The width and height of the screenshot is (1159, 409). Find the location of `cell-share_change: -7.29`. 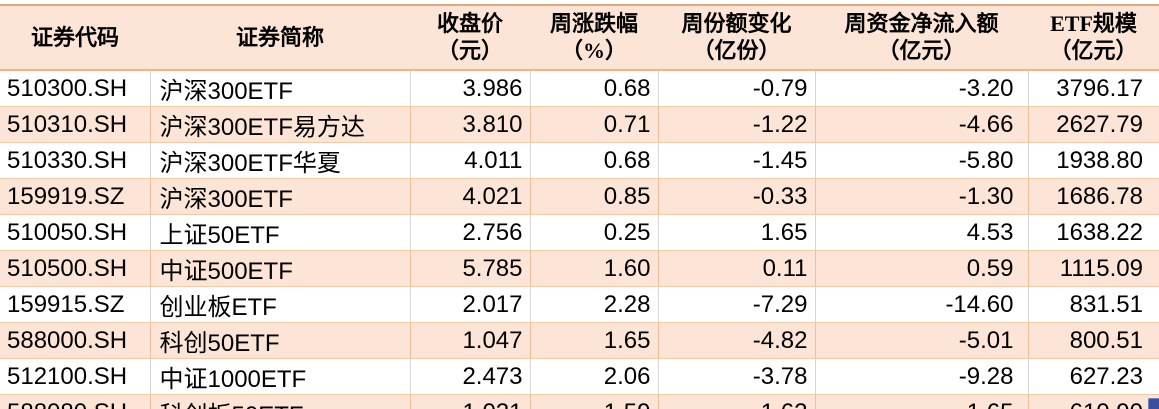

cell-share_change: -7.29 is located at coordinates (737, 304).